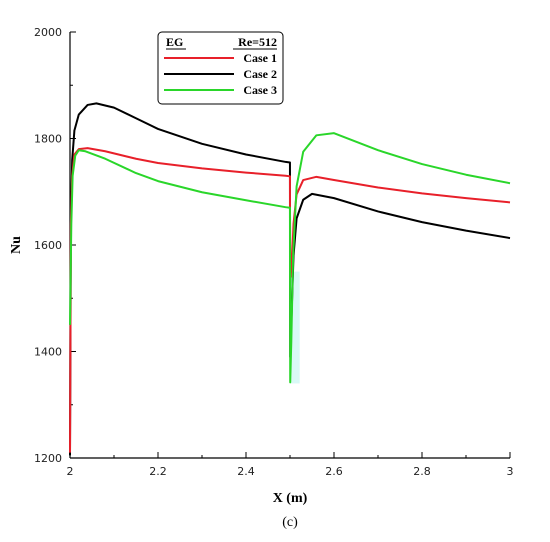  What do you see at coordinates (290, 498) in the screenshot?
I see `x-axis-title: X (m)` at bounding box center [290, 498].